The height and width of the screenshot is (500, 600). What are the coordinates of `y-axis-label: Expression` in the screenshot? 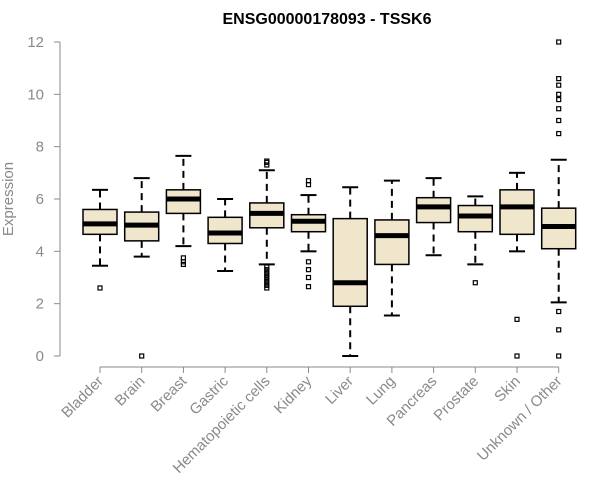 It's located at (8, 199).